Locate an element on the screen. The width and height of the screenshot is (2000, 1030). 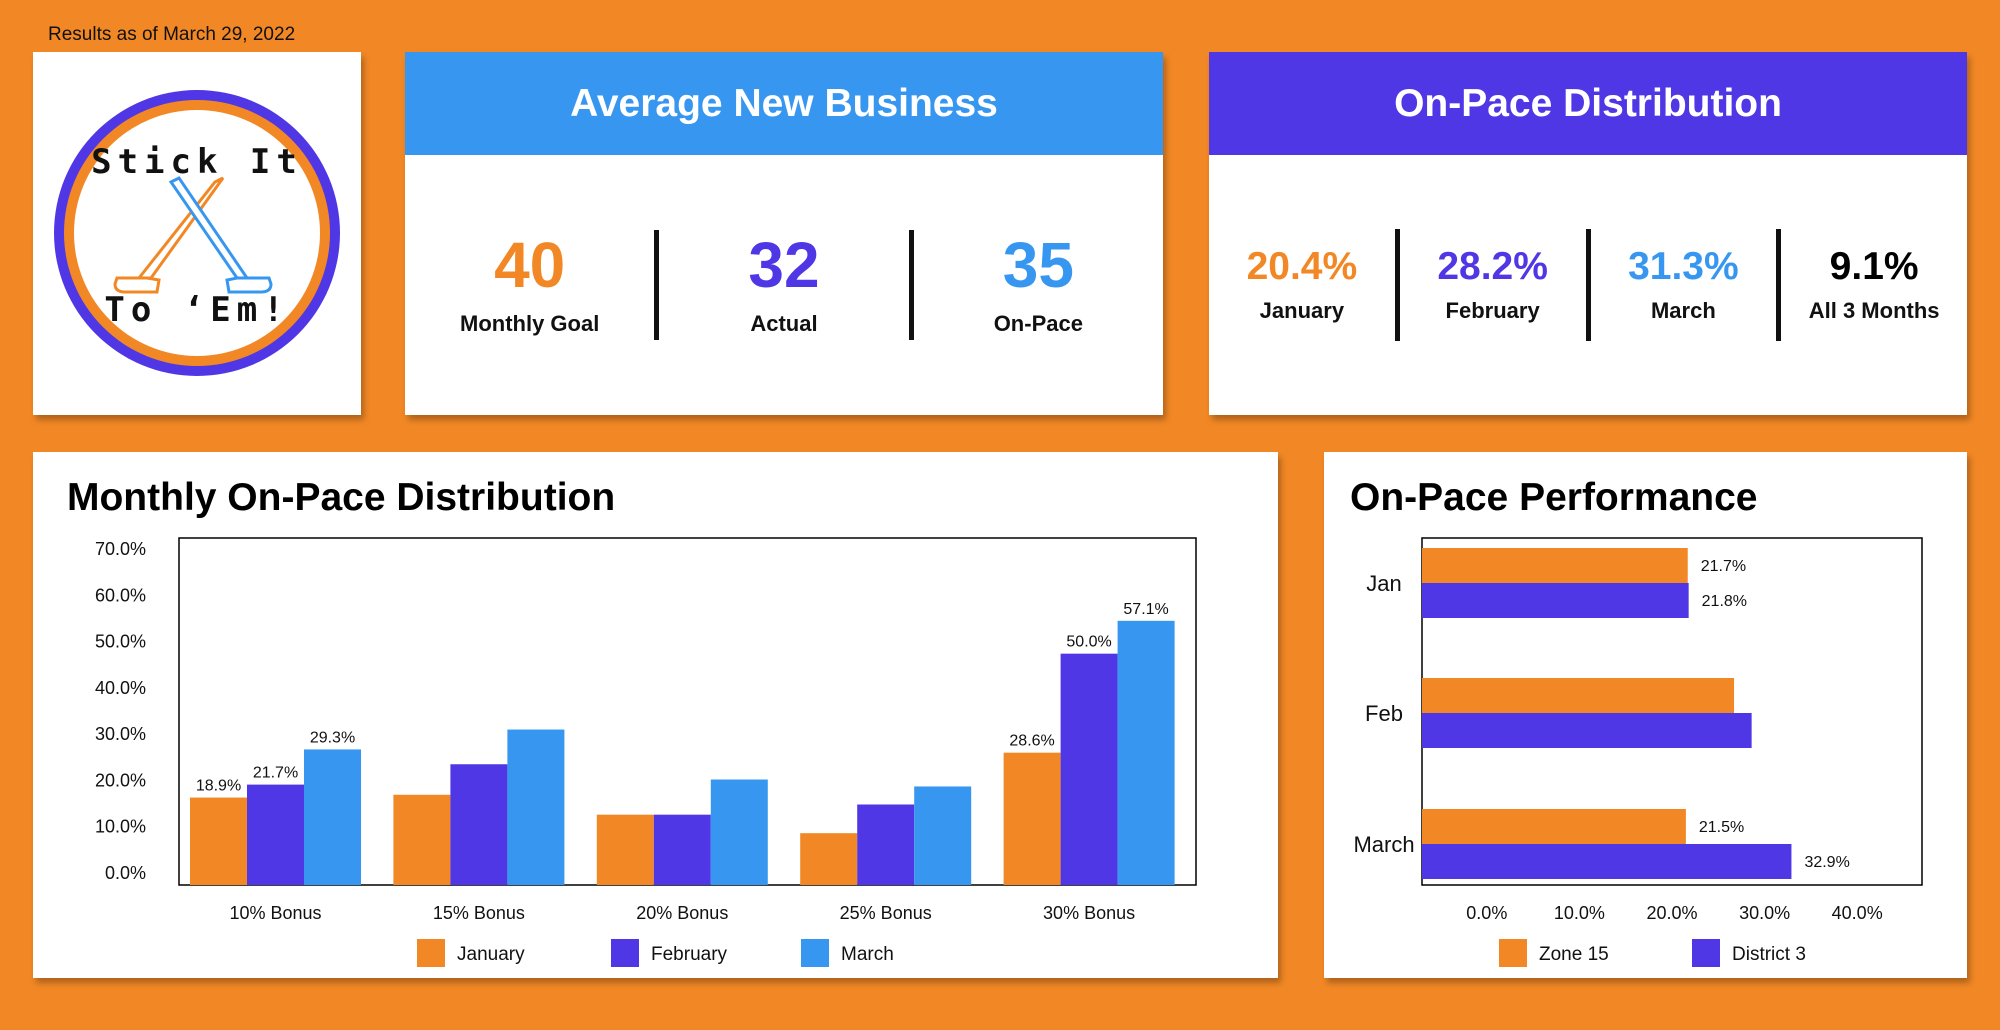
x-tick-label: 40.0% is located at coordinates (1857, 913).